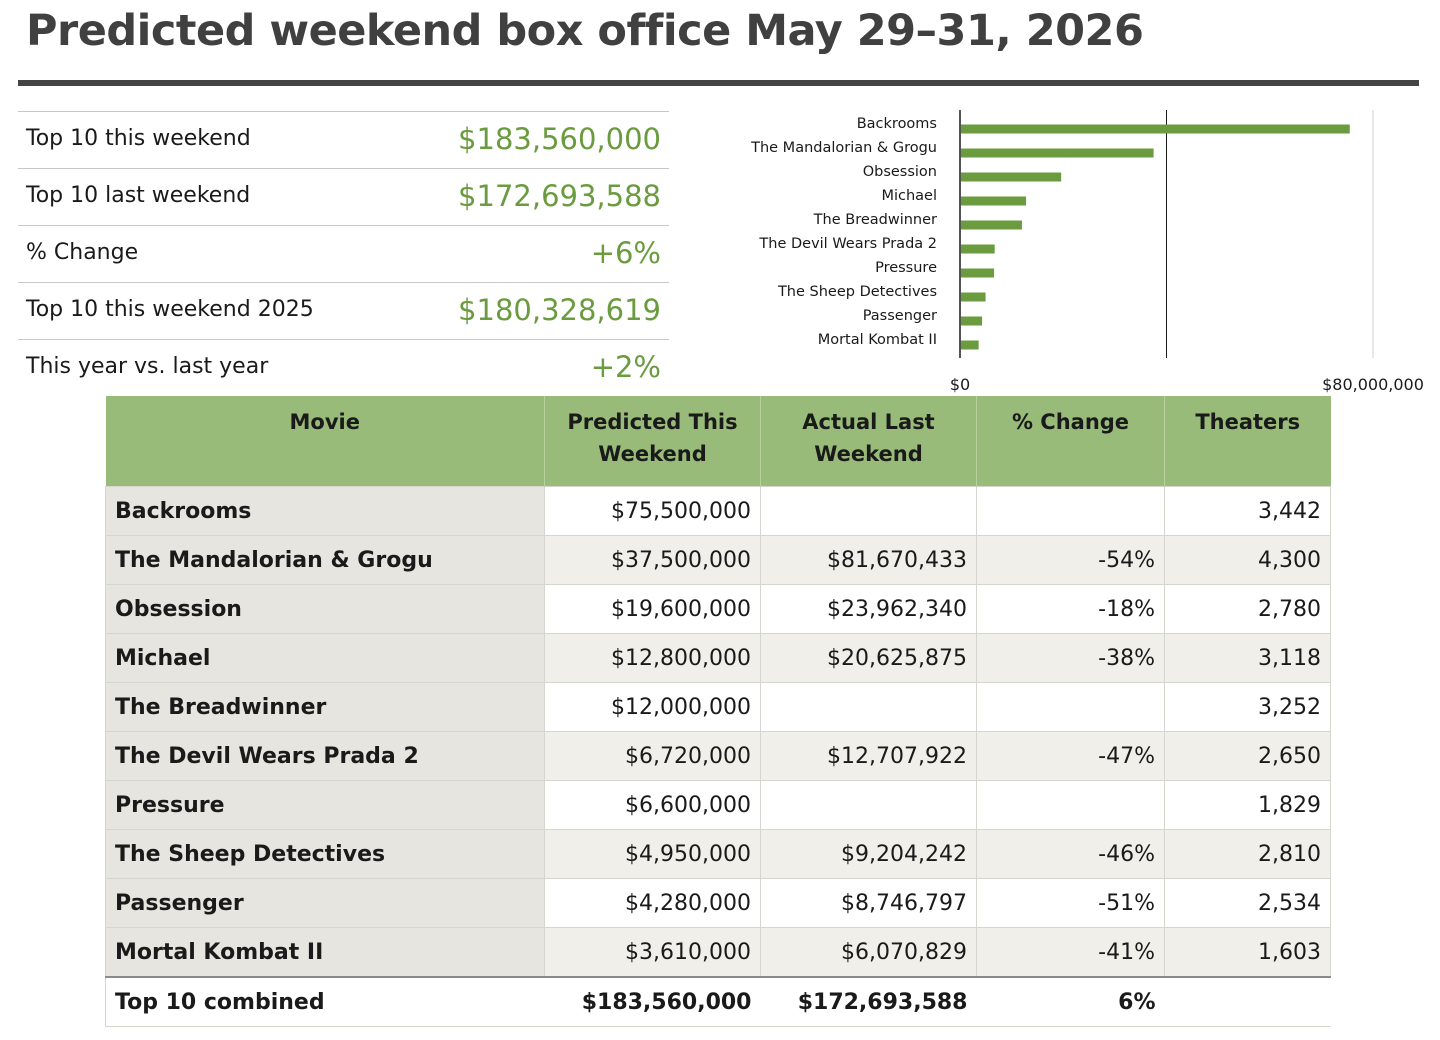 The height and width of the screenshot is (1040, 1440). I want to click on header-change: % Change, so click(1070, 441).